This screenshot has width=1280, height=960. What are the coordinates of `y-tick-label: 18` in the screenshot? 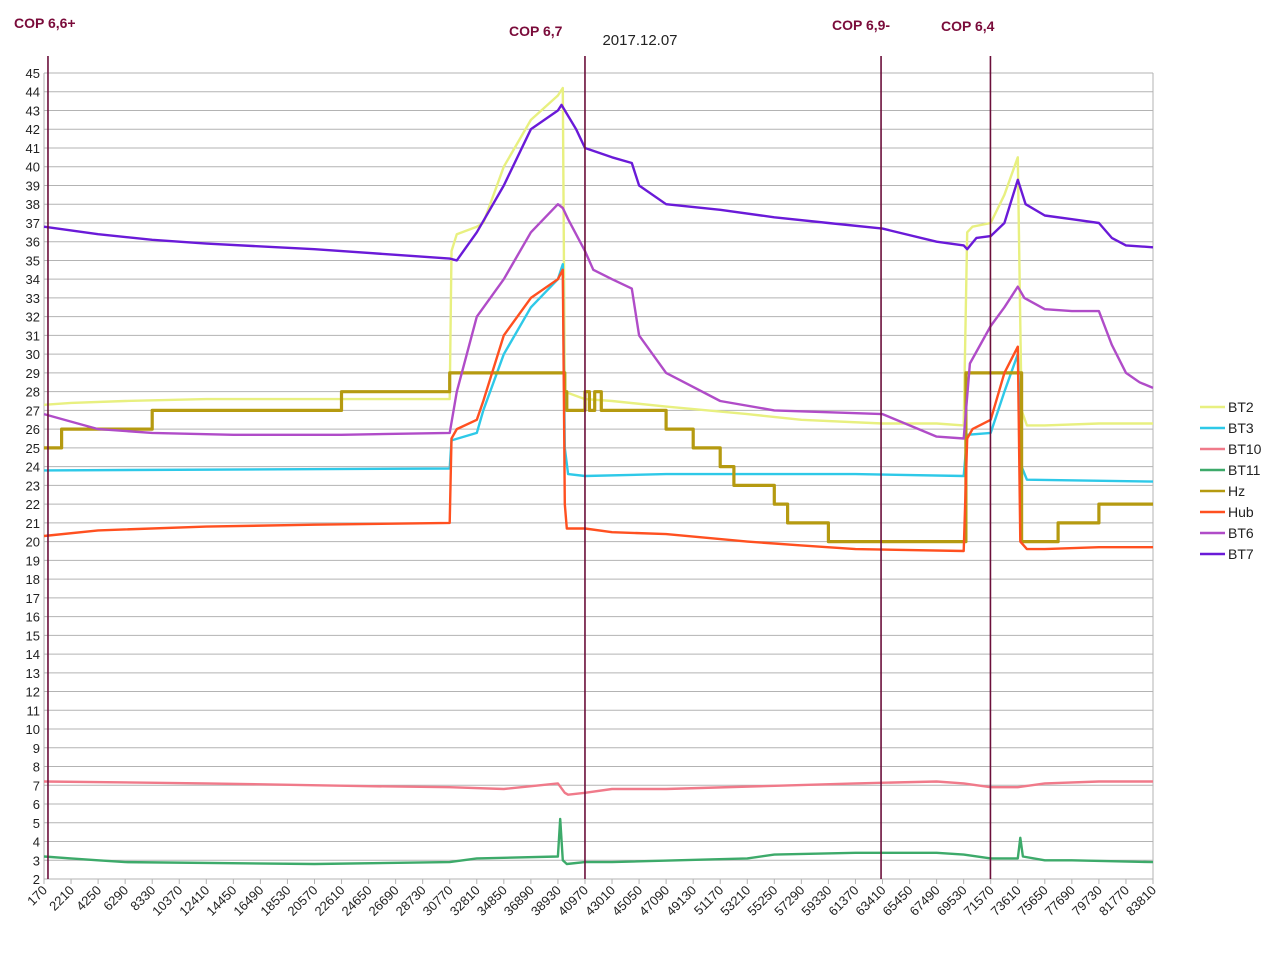 It's located at (33, 579).